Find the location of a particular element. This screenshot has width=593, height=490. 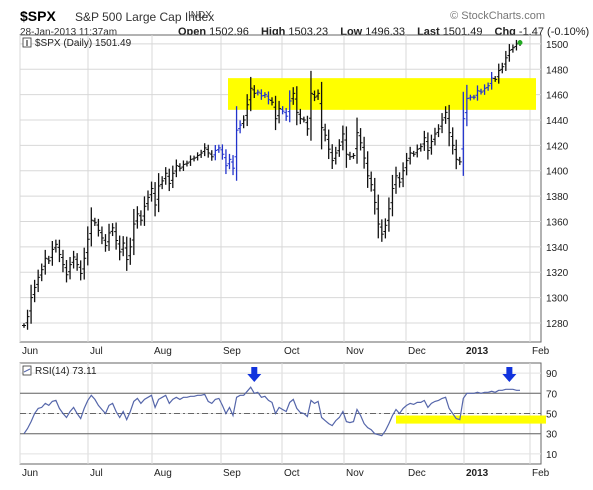

price-x-tick-label: Sep is located at coordinates (232, 351).